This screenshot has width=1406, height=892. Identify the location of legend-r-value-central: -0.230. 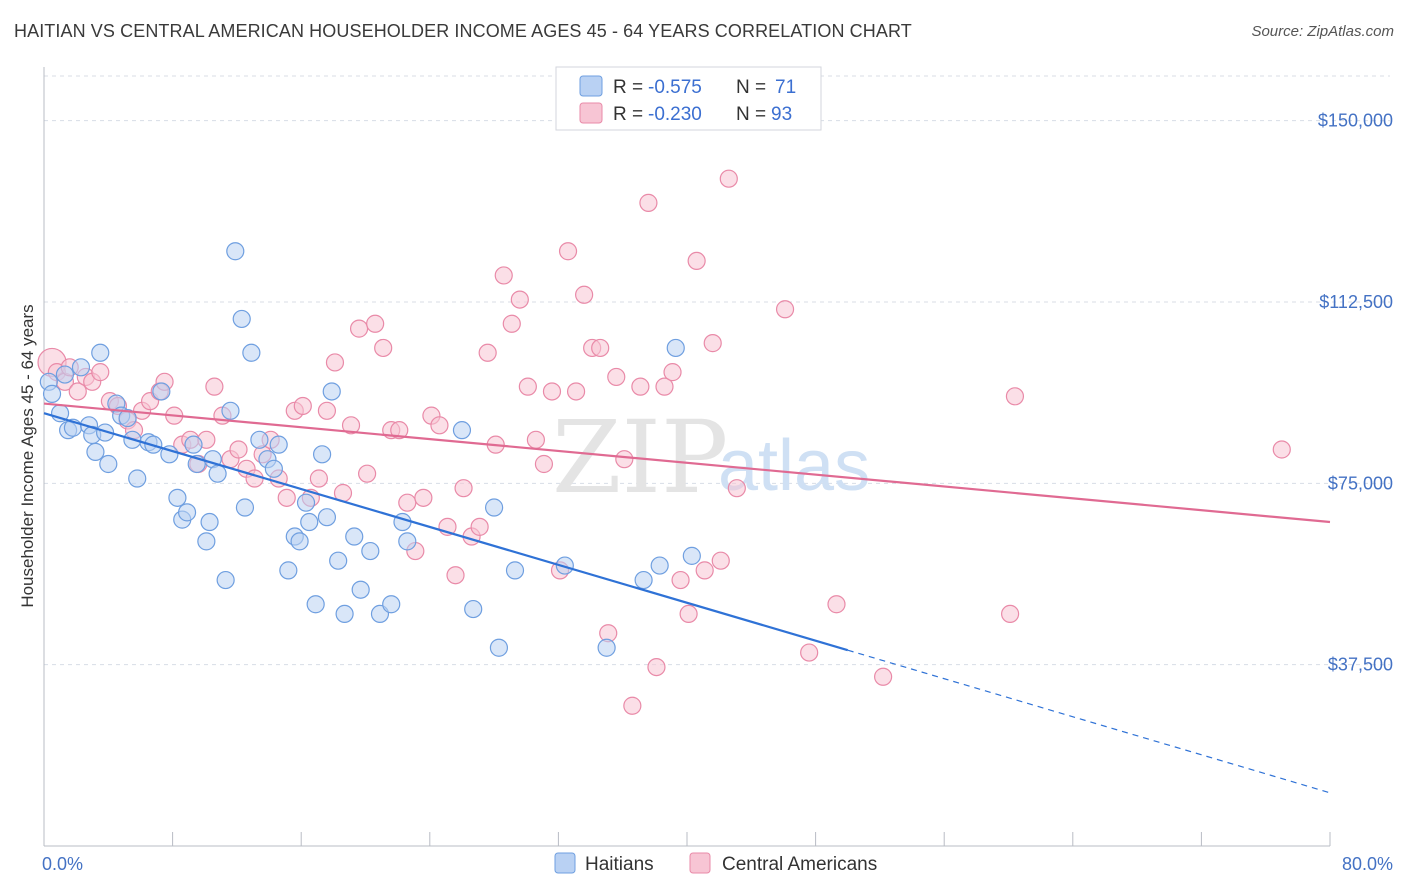
(675, 114).